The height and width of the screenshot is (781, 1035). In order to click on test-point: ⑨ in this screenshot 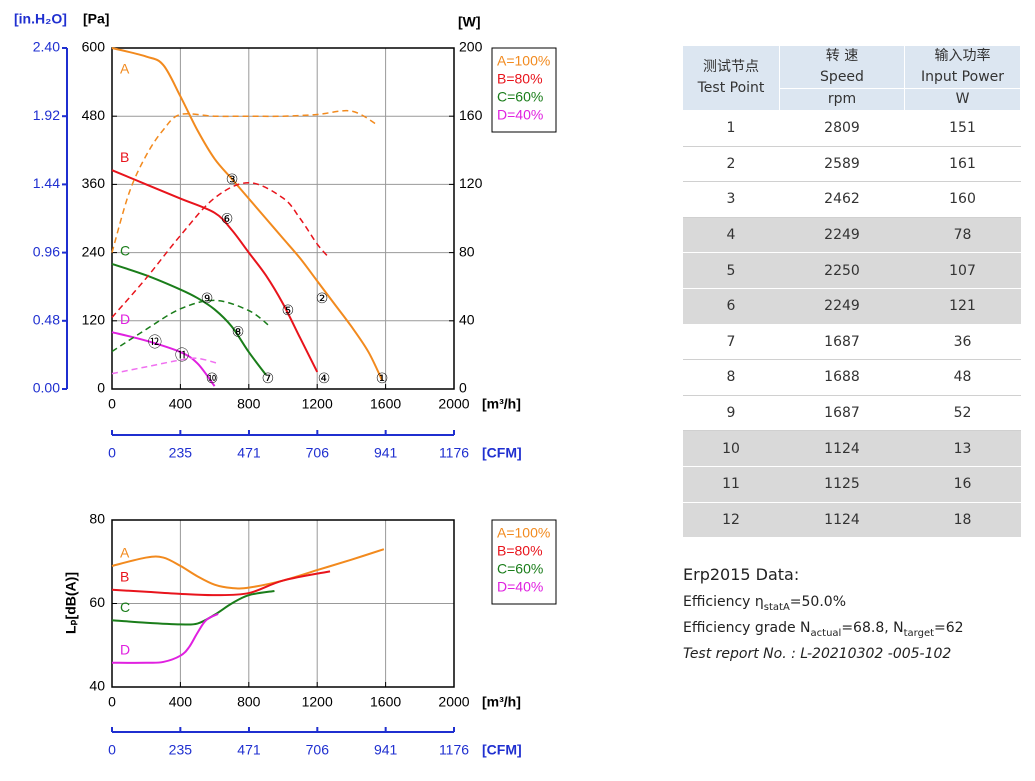, I will do `click(207, 299)`.